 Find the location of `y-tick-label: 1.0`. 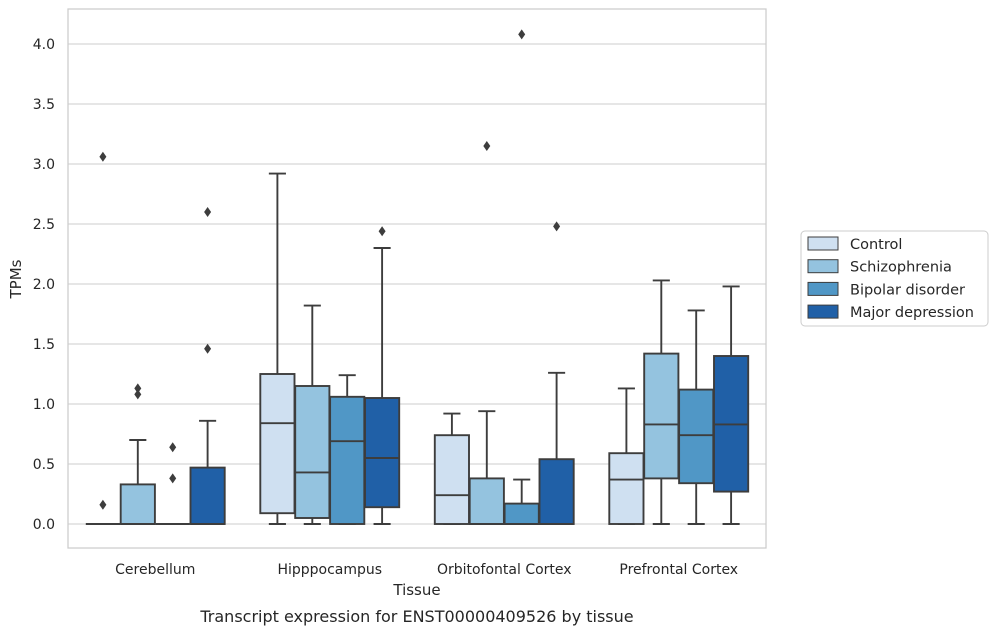

y-tick-label: 1.0 is located at coordinates (44, 405).